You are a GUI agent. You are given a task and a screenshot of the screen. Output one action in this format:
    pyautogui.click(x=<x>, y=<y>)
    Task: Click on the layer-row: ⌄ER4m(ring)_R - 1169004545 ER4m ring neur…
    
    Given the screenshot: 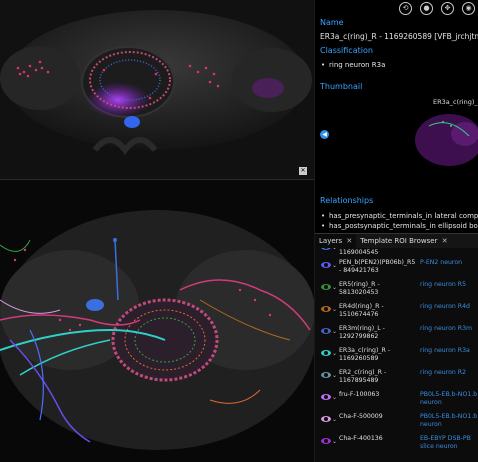 What is the action you would take?
    pyautogui.click(x=396, y=254)
    